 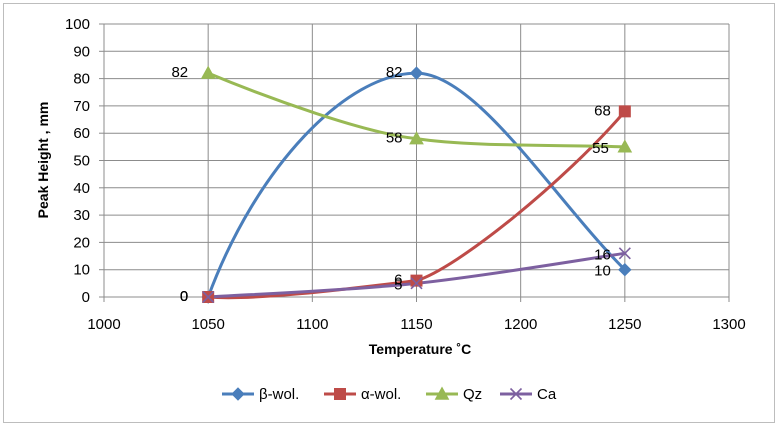 What do you see at coordinates (600, 148) in the screenshot?
I see `series-3-data-label: 55` at bounding box center [600, 148].